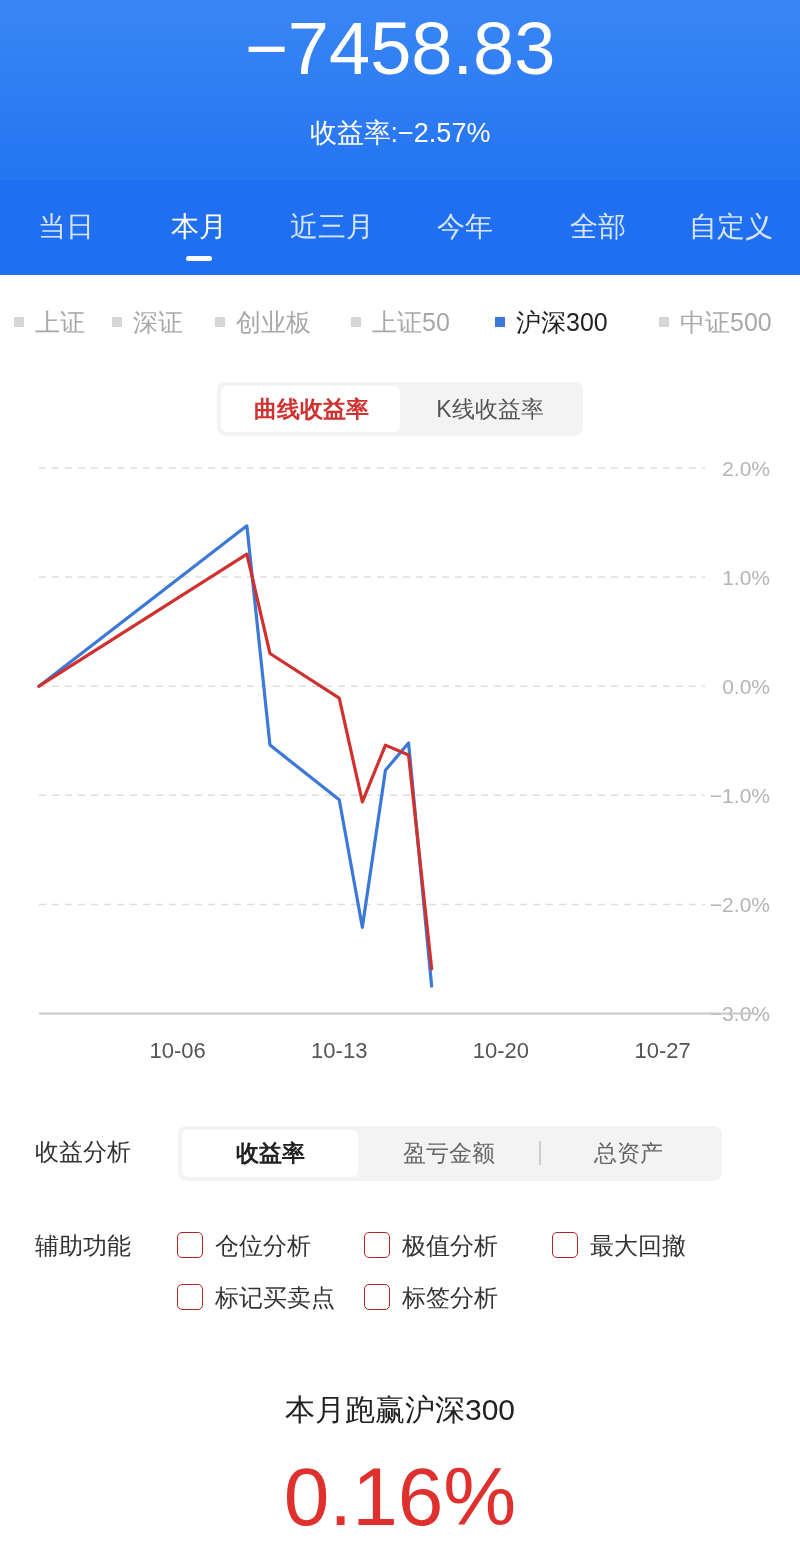 The width and height of the screenshot is (800, 1547). What do you see at coordinates (332, 227) in the screenshot?
I see `text: 近三月` at bounding box center [332, 227].